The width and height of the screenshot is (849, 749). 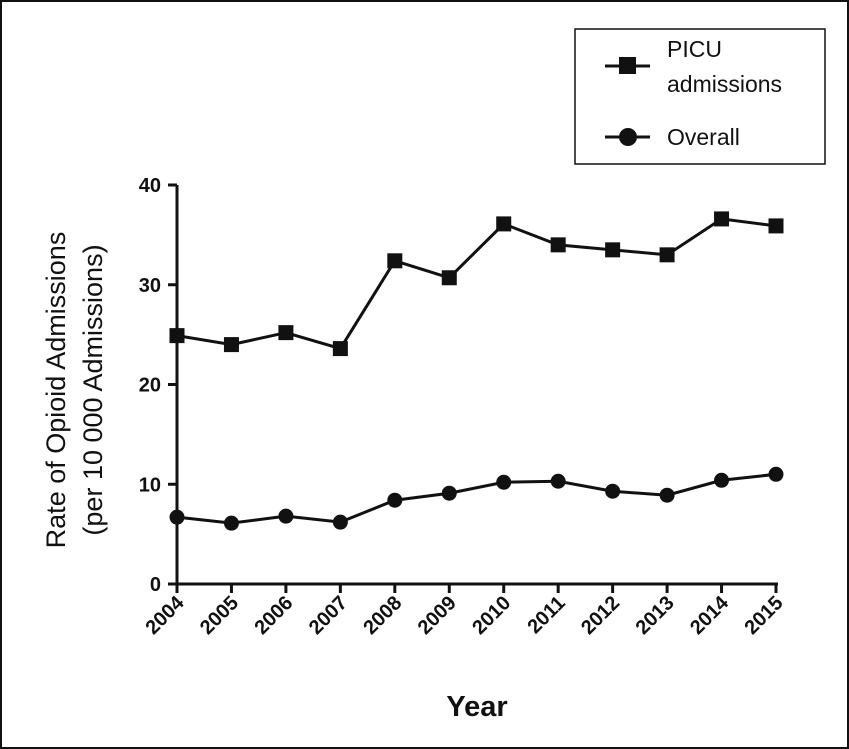 What do you see at coordinates (600, 615) in the screenshot?
I see `x-tick-label: 2012` at bounding box center [600, 615].